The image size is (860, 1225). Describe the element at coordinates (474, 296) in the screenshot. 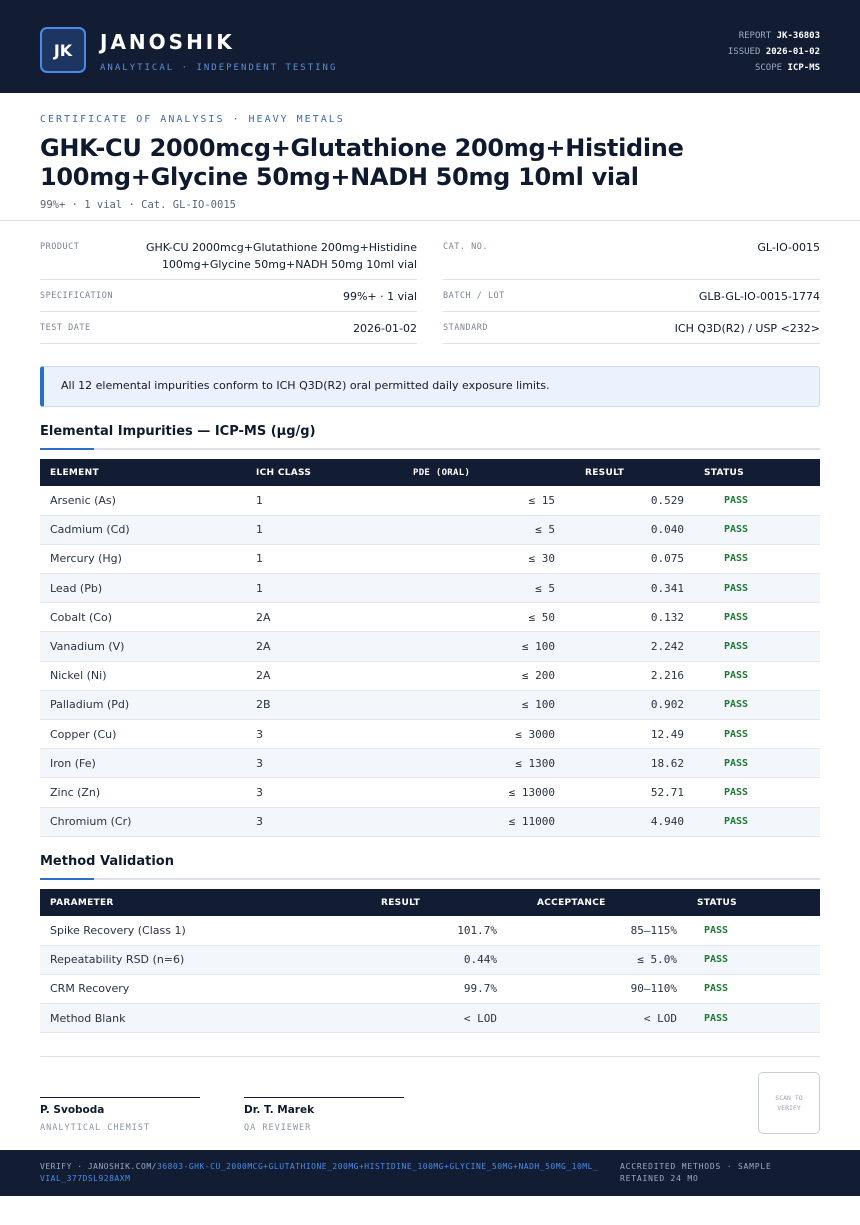

I see `batch-label: BATCH / LOT` at that location.